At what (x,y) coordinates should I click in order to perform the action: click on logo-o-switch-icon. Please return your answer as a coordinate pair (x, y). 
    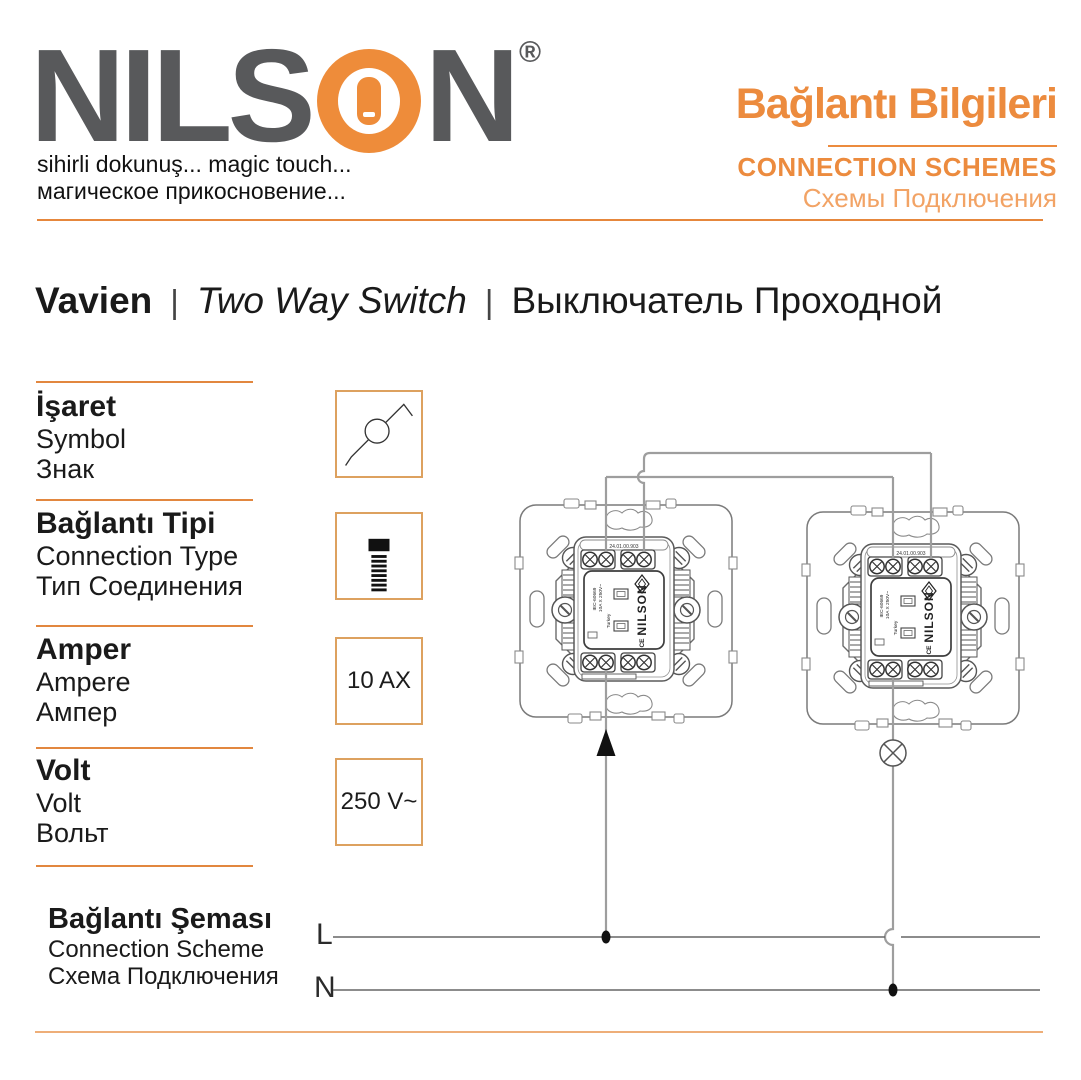
    Looking at the image, I should click on (368, 101).